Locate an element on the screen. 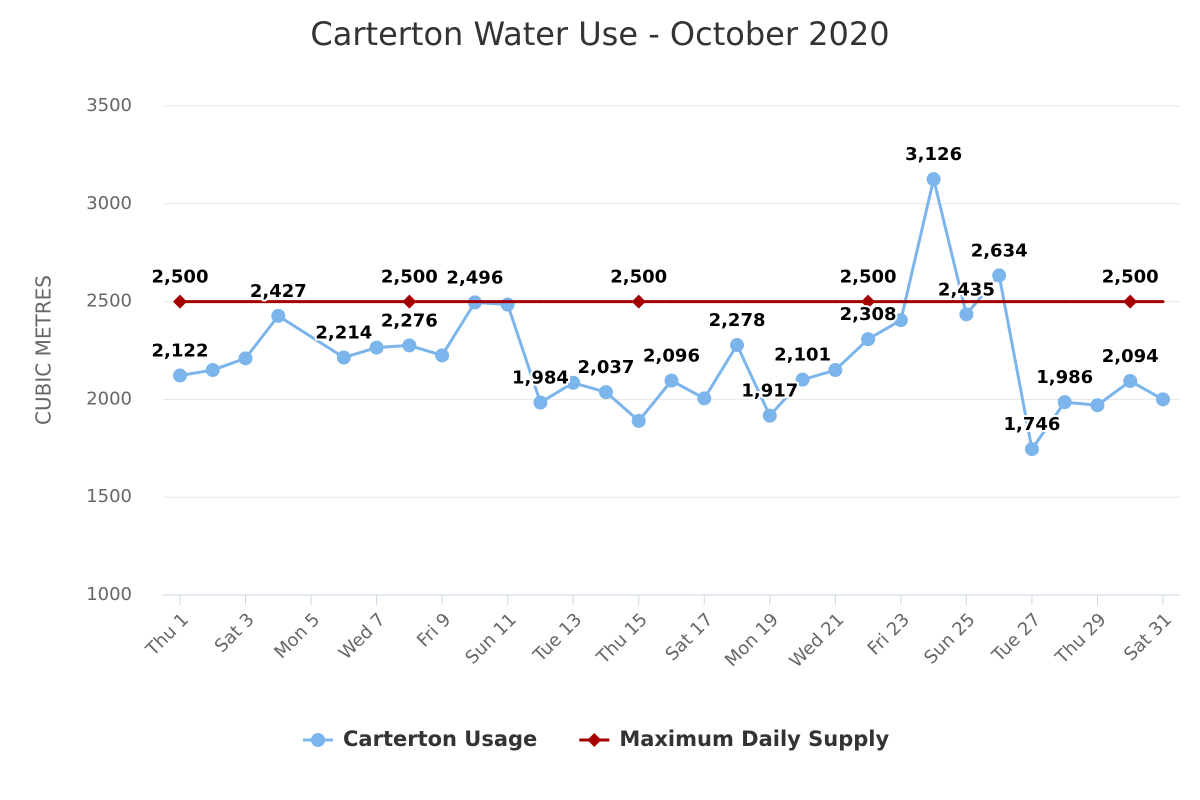  legend-label: Carterton Usage is located at coordinates (440, 739).